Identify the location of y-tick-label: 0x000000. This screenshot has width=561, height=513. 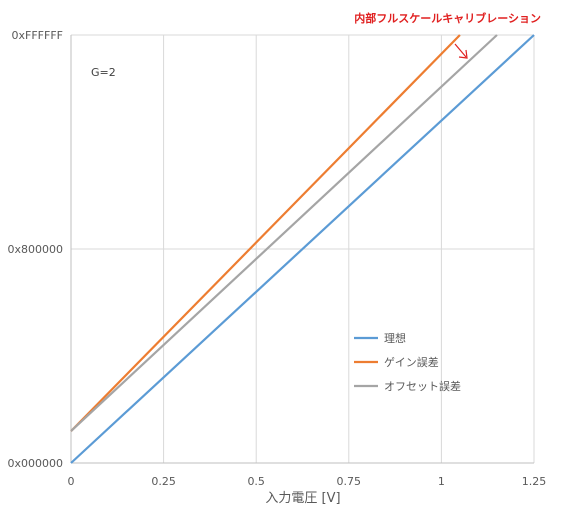
(36, 463).